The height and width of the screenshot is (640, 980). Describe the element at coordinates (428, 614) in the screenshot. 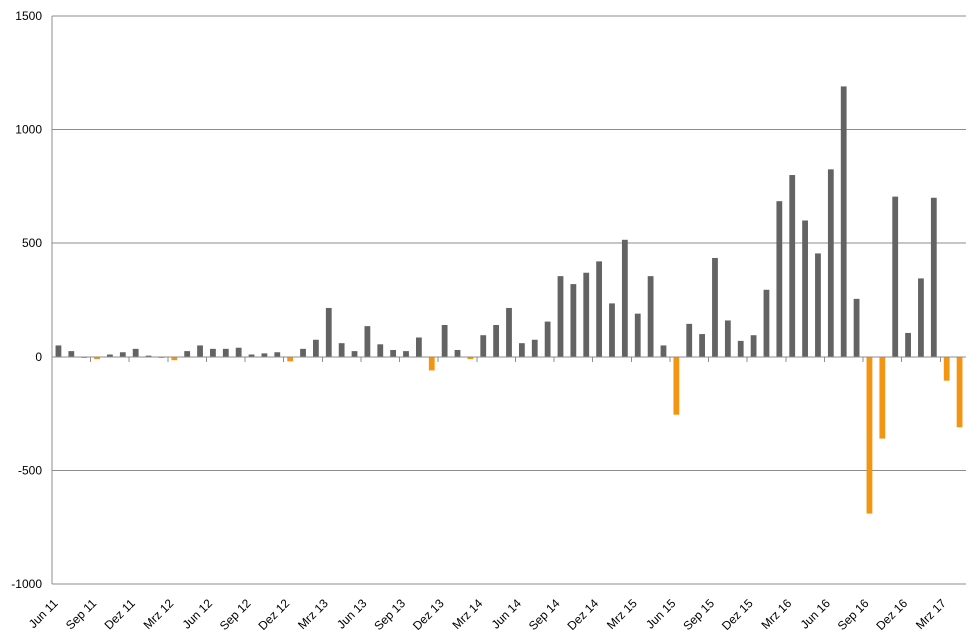

I see `x-tick-label: Dez 13` at that location.